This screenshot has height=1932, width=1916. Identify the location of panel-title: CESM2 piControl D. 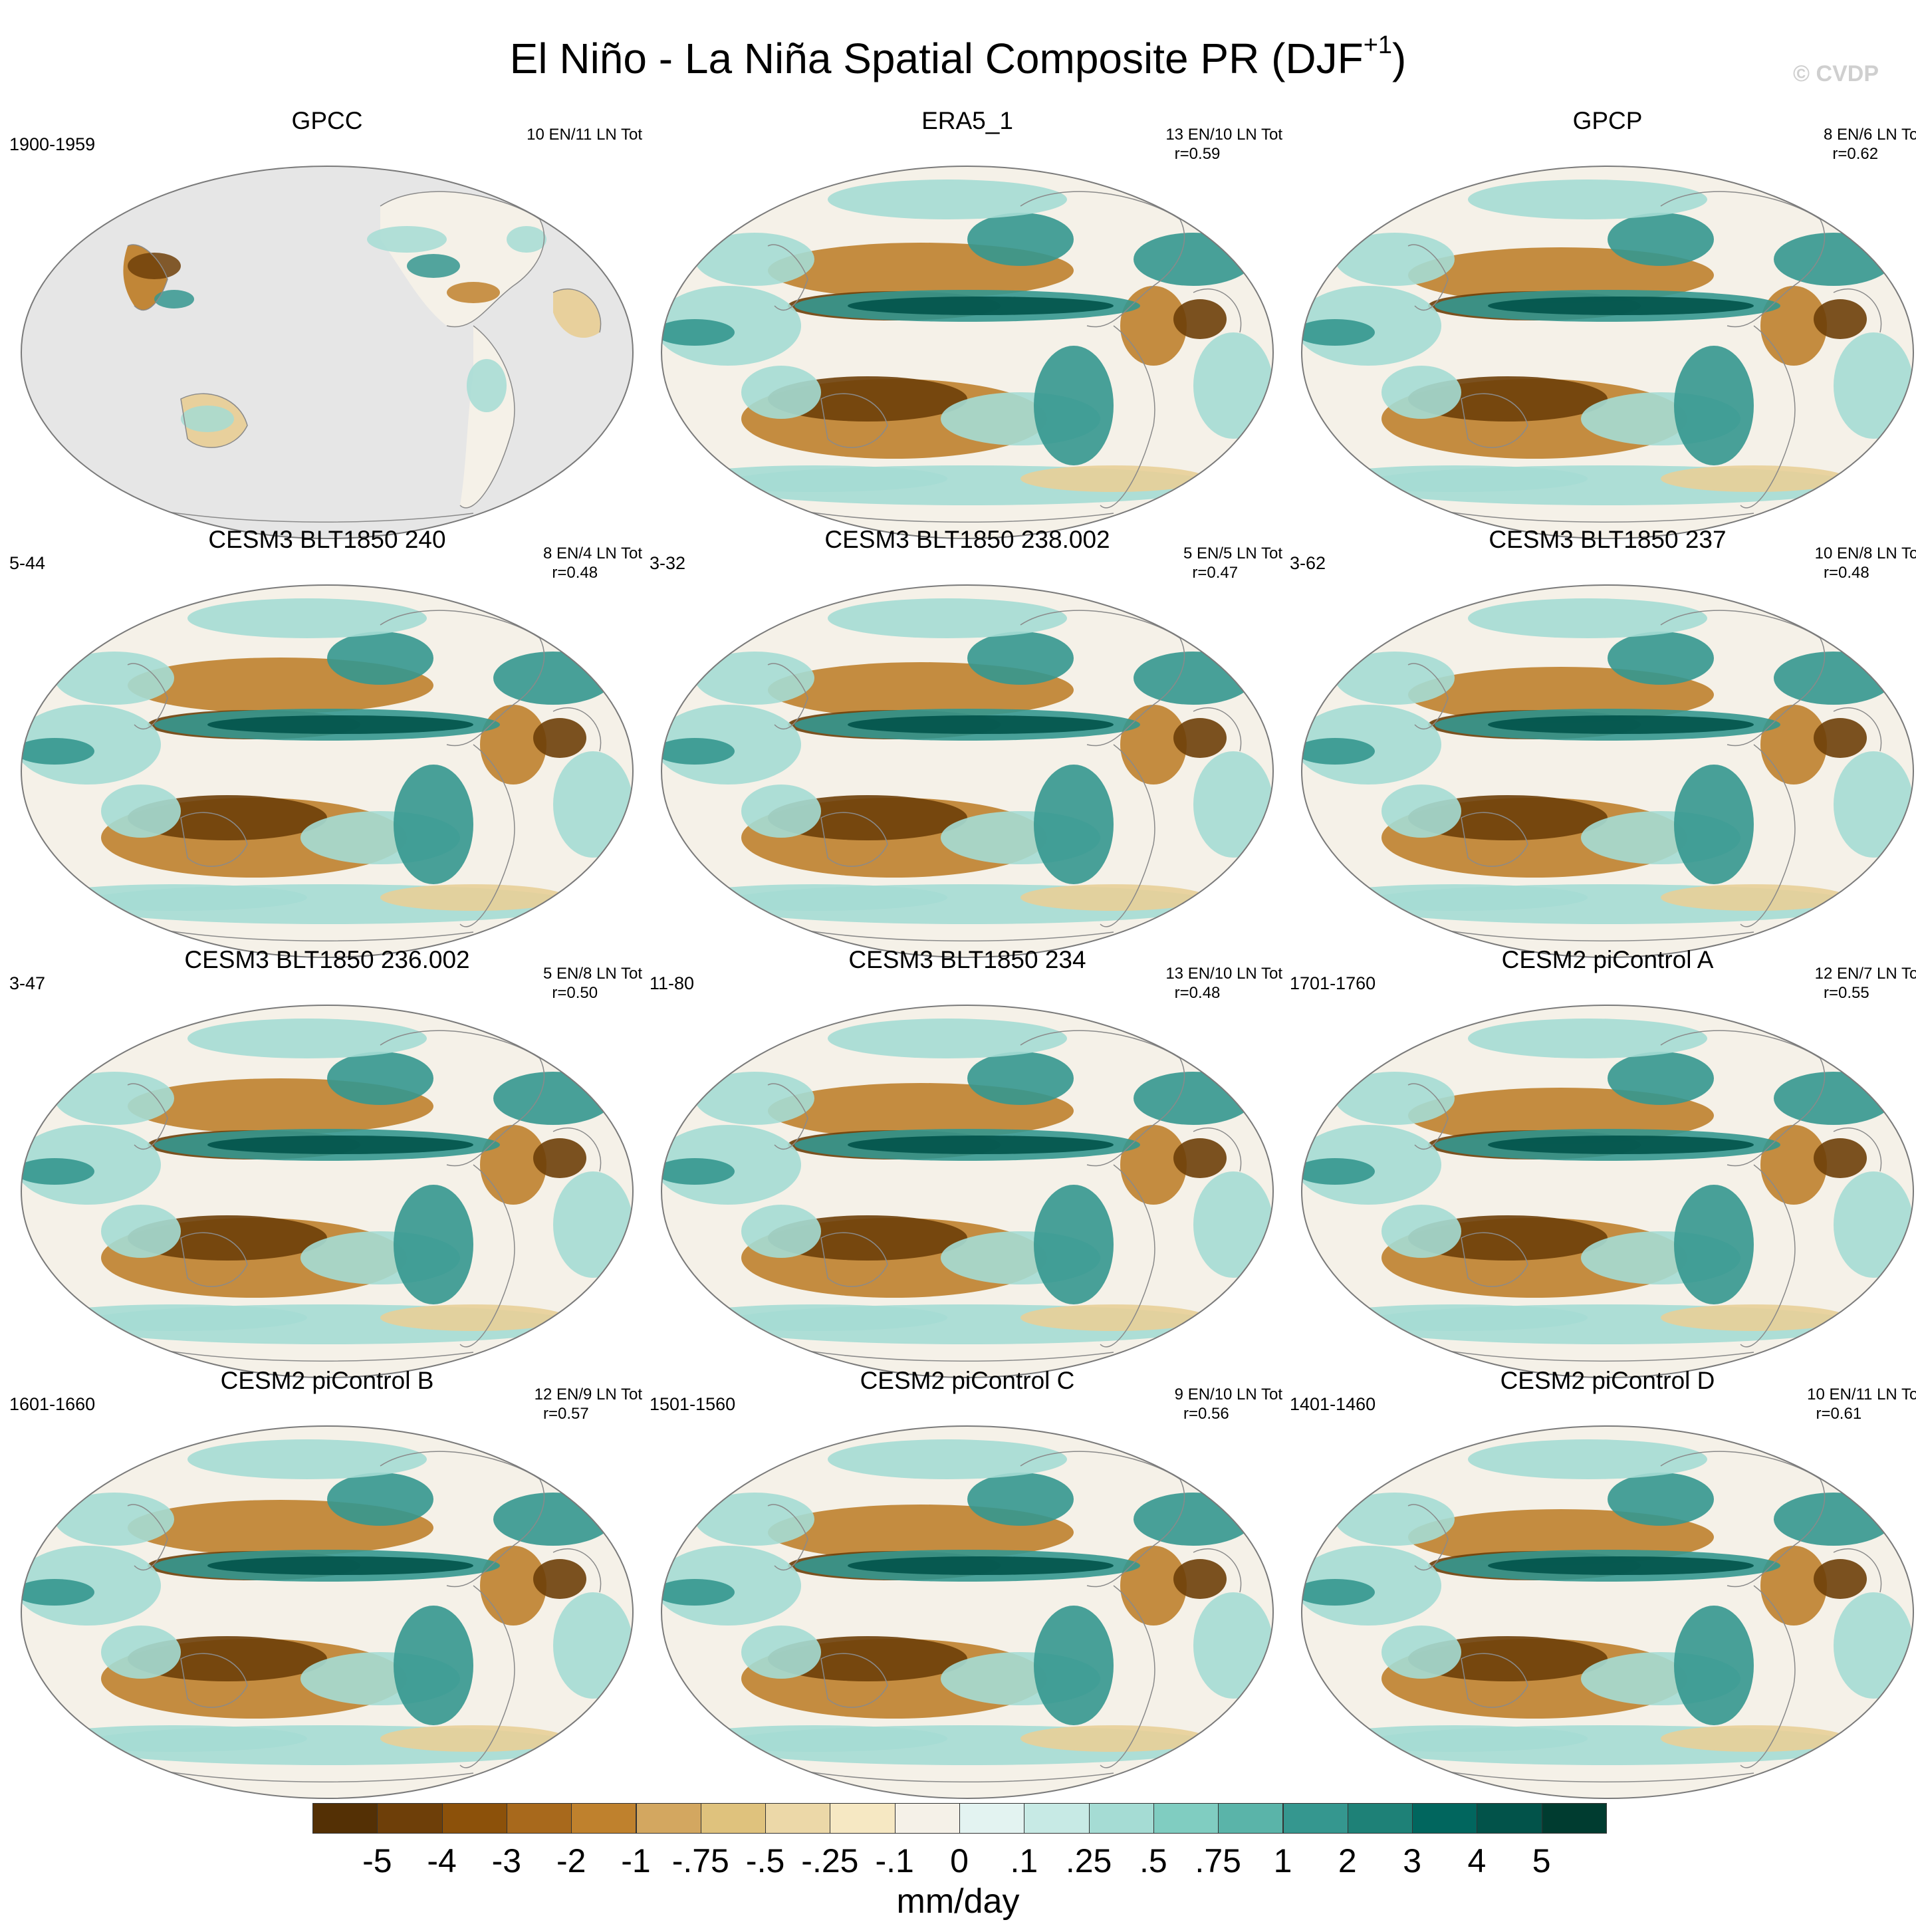
(1607, 1380).